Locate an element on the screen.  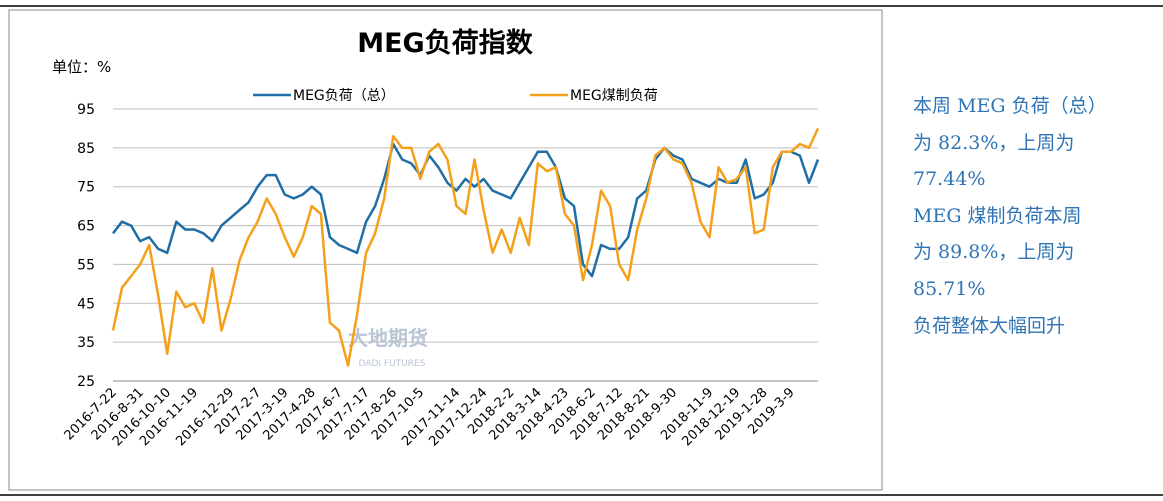
y-tick-label: 25 is located at coordinates (86, 382).